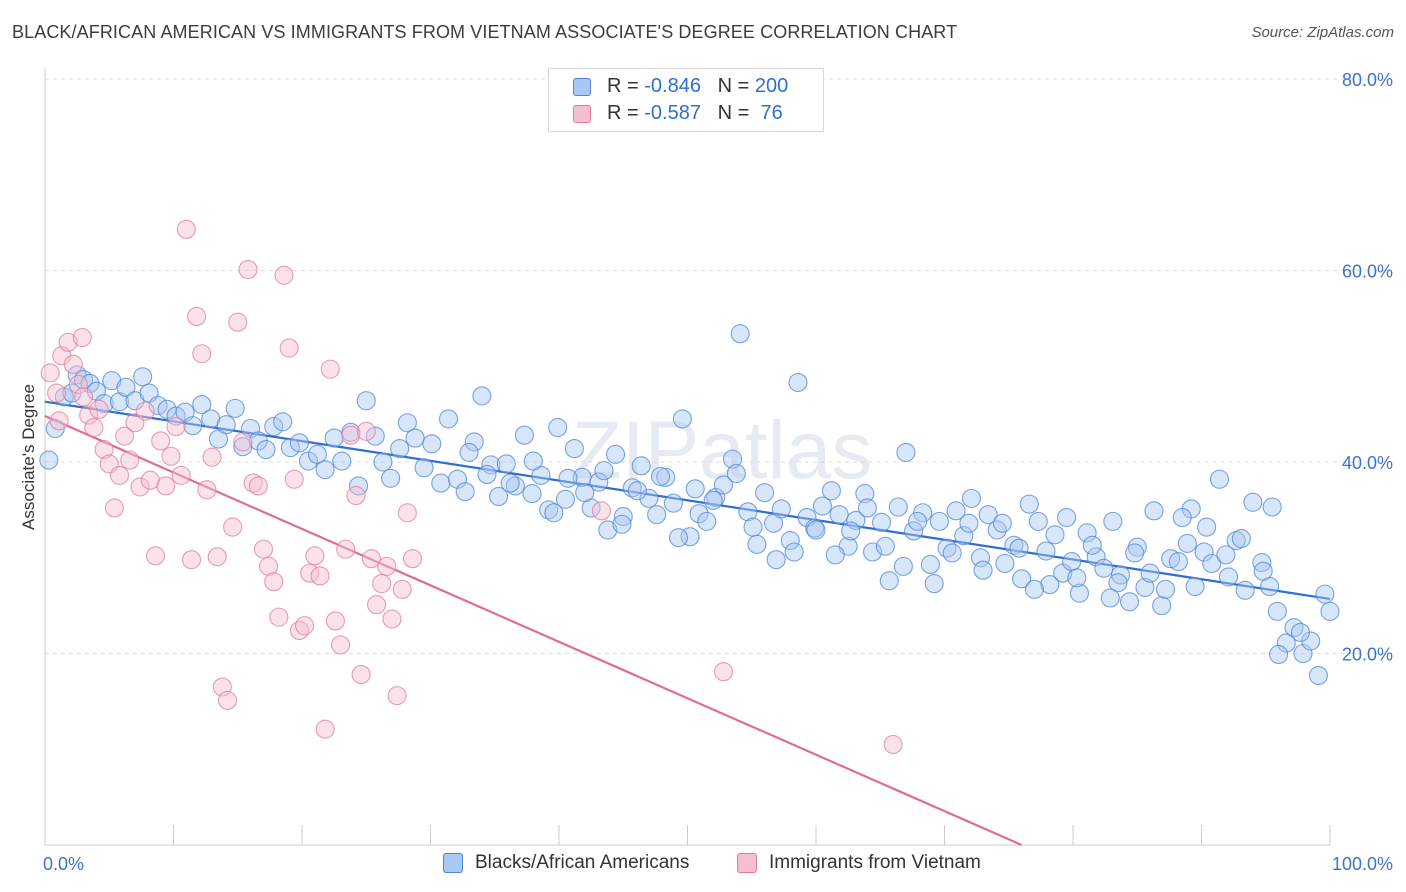  I want to click on legend-r-value: -0.846, so click(672, 86).